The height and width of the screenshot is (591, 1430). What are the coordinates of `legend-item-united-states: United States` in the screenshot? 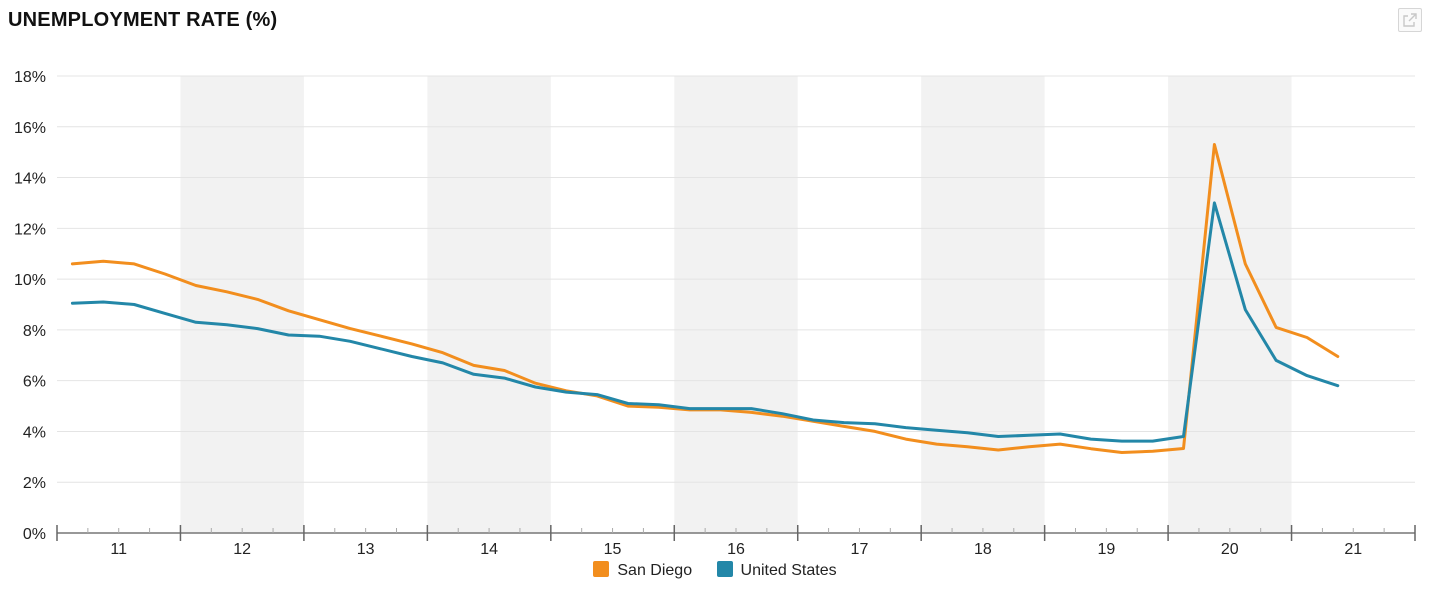 It's located at (776, 570).